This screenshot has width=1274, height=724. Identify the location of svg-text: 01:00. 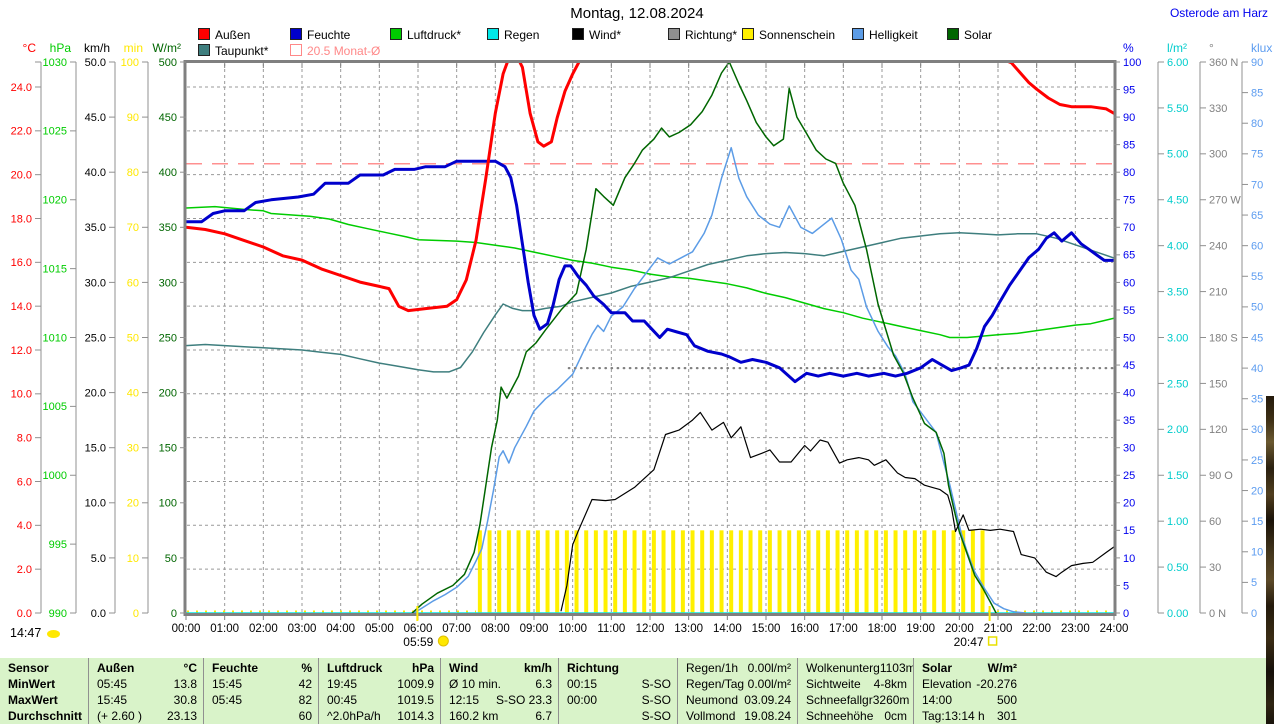
(224, 629).